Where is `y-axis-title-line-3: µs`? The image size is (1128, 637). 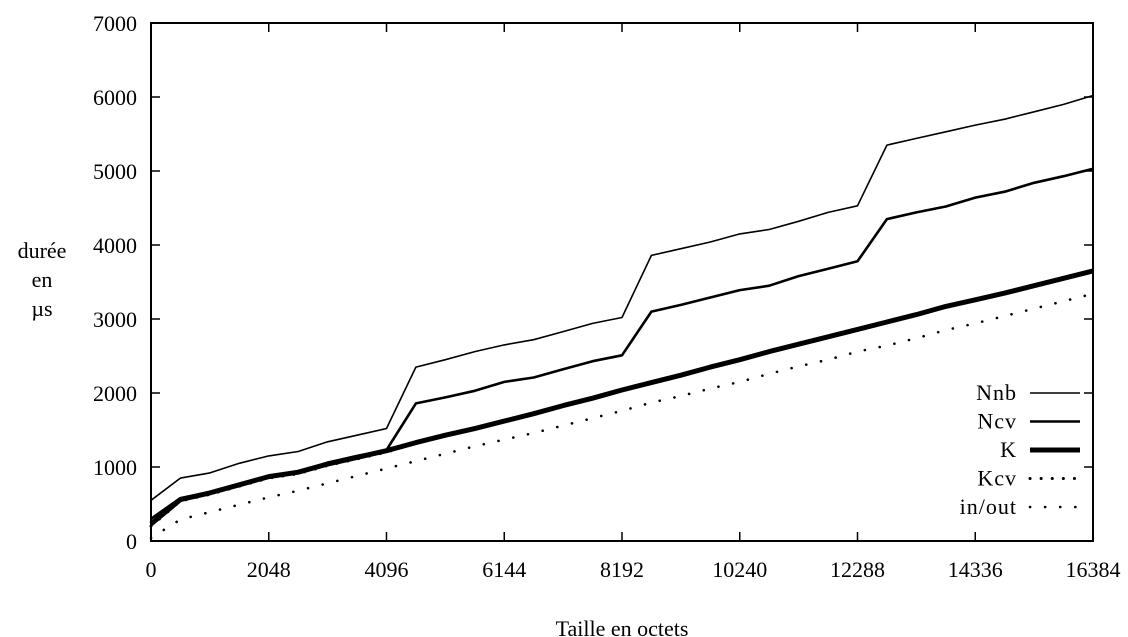
y-axis-title-line-3: µs is located at coordinates (41, 308).